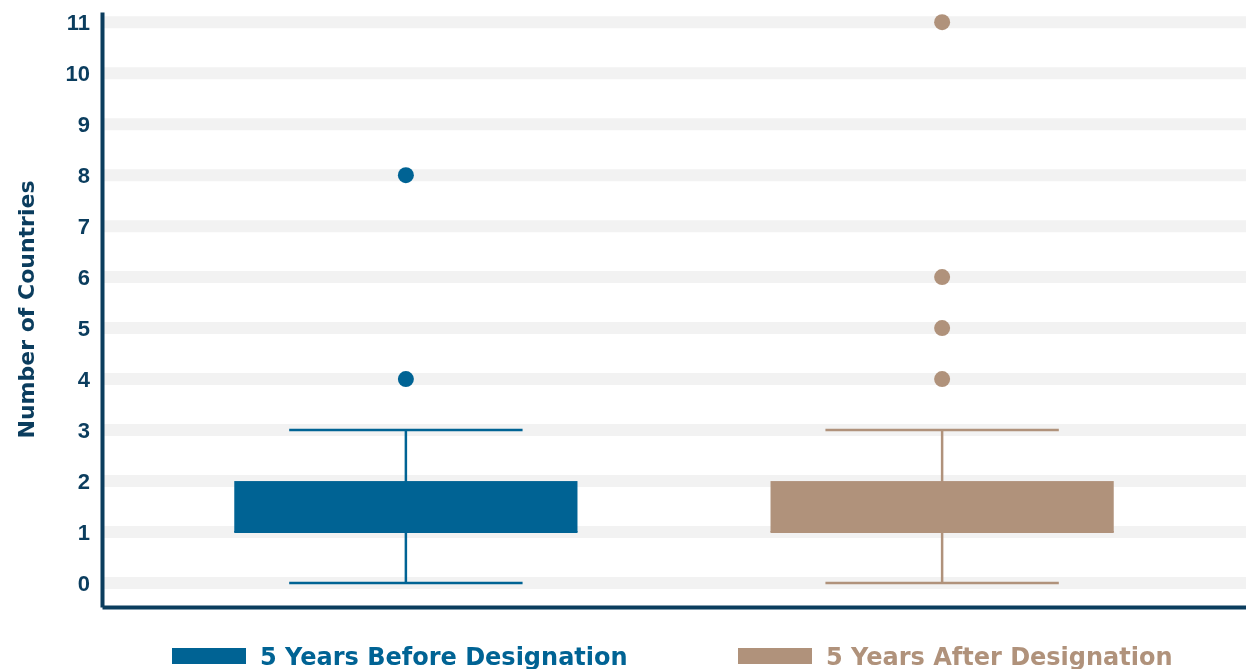  I want to click on y-tick-label: 7, so click(83, 226).